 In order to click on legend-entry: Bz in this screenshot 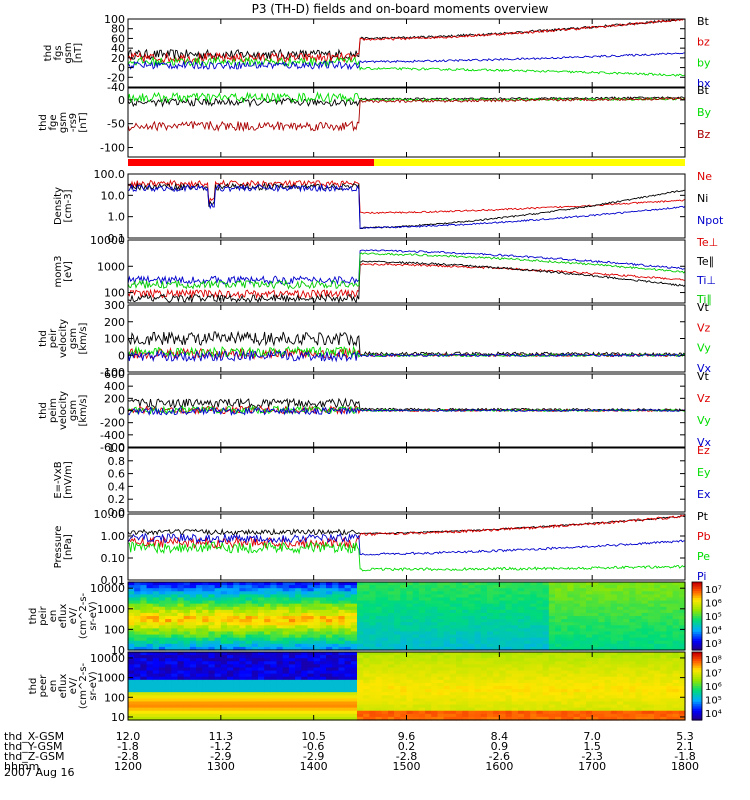, I will do `click(704, 134)`.